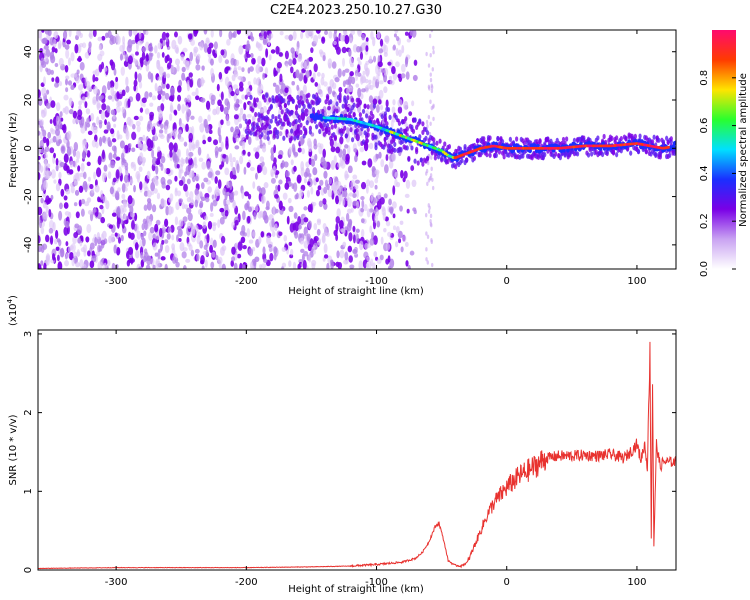 The image size is (750, 600). What do you see at coordinates (356, 589) in the screenshot?
I see `snr-x-label: Height of straight line (km)` at bounding box center [356, 589].